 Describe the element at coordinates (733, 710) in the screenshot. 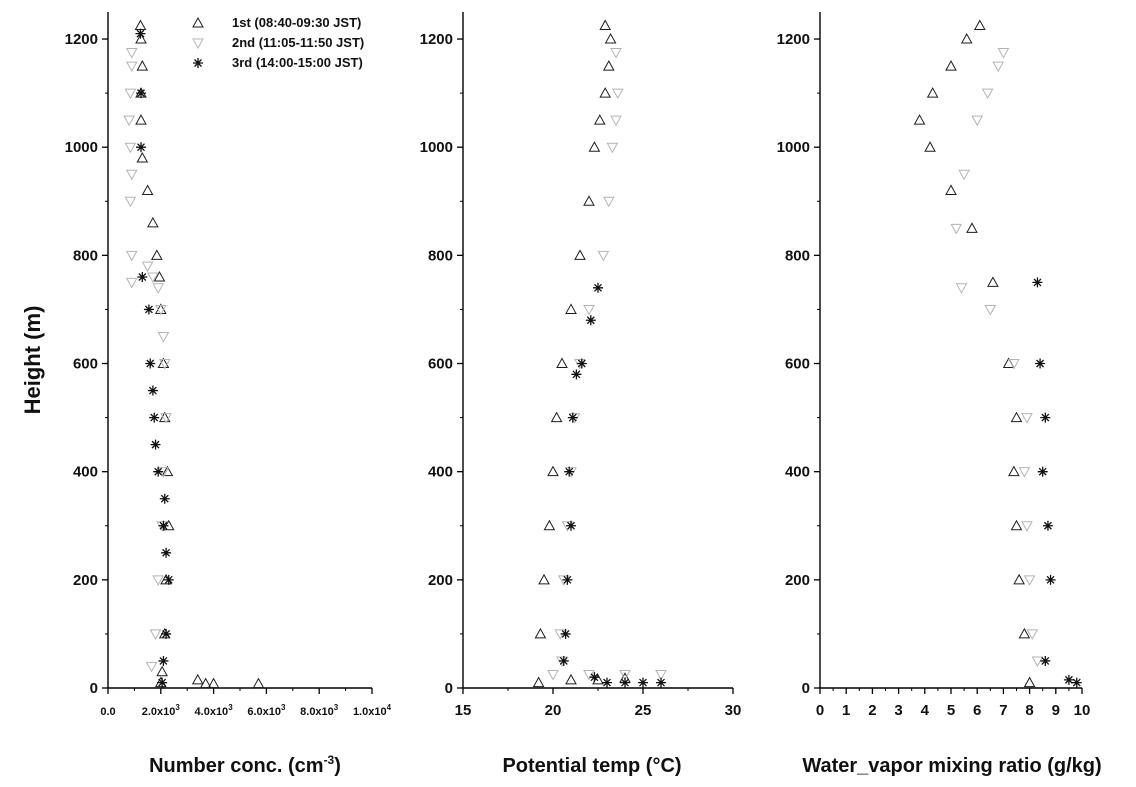

I see `x-tick-label: 30` at that location.